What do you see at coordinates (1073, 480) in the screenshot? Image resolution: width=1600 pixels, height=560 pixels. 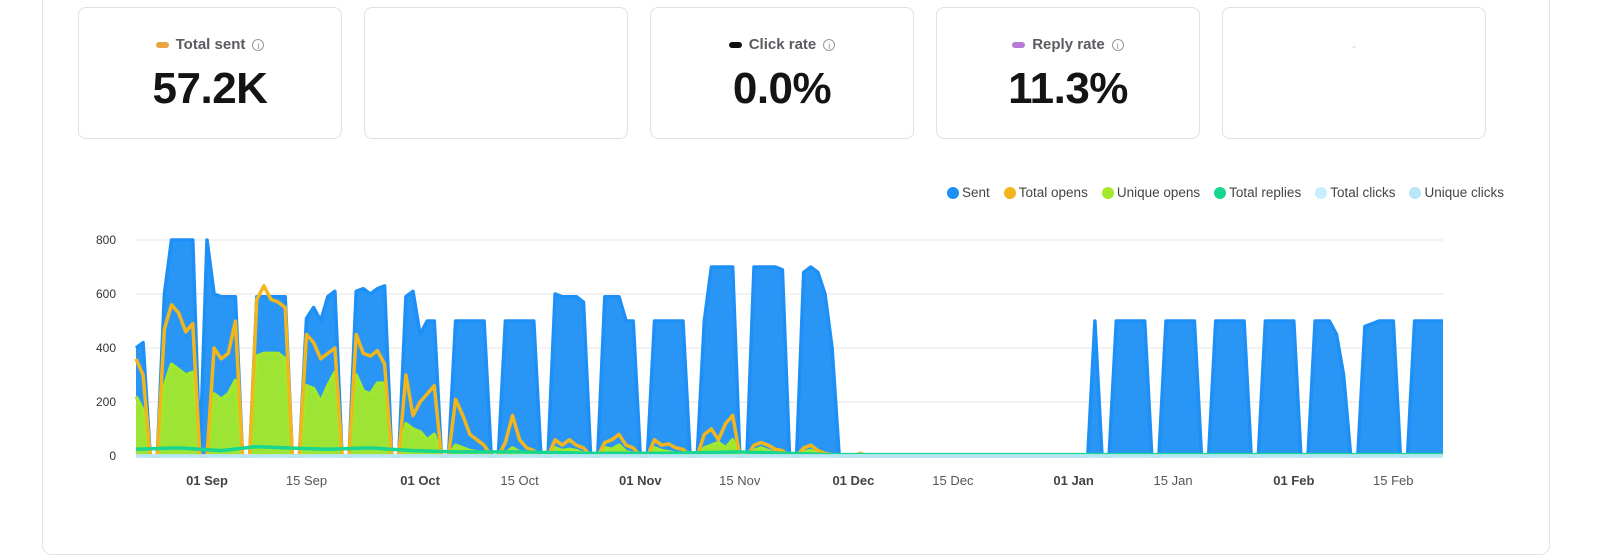 I see `x-tick-label: 01 Jan` at bounding box center [1073, 480].